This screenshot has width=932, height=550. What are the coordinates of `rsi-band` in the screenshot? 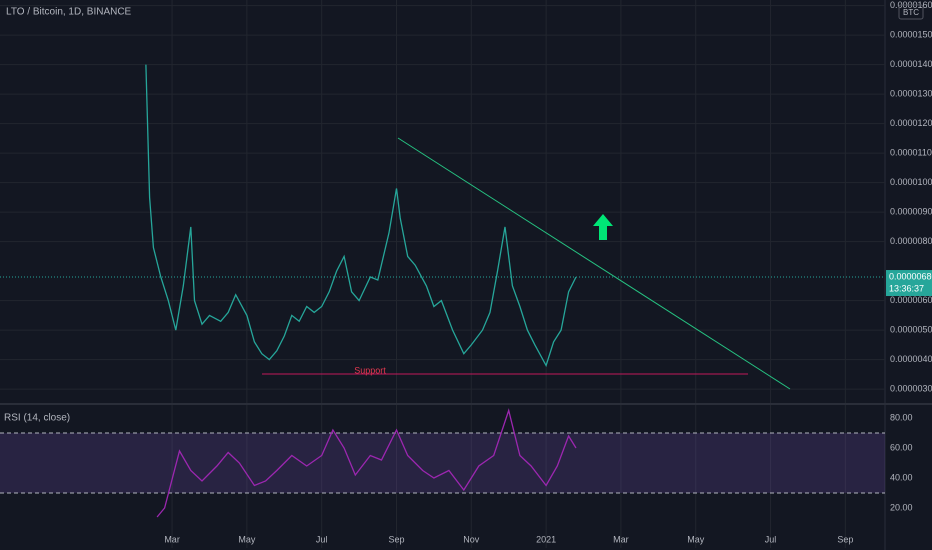 It's located at (442, 463).